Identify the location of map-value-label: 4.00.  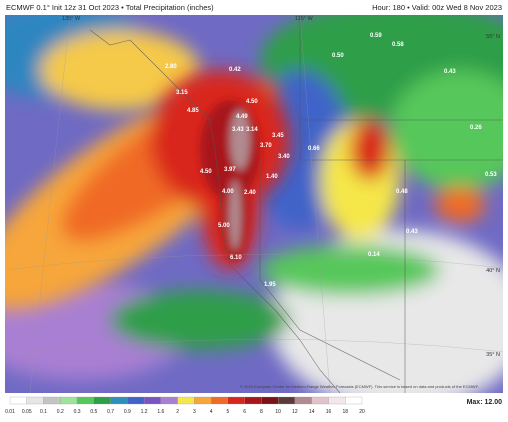
(228, 192).